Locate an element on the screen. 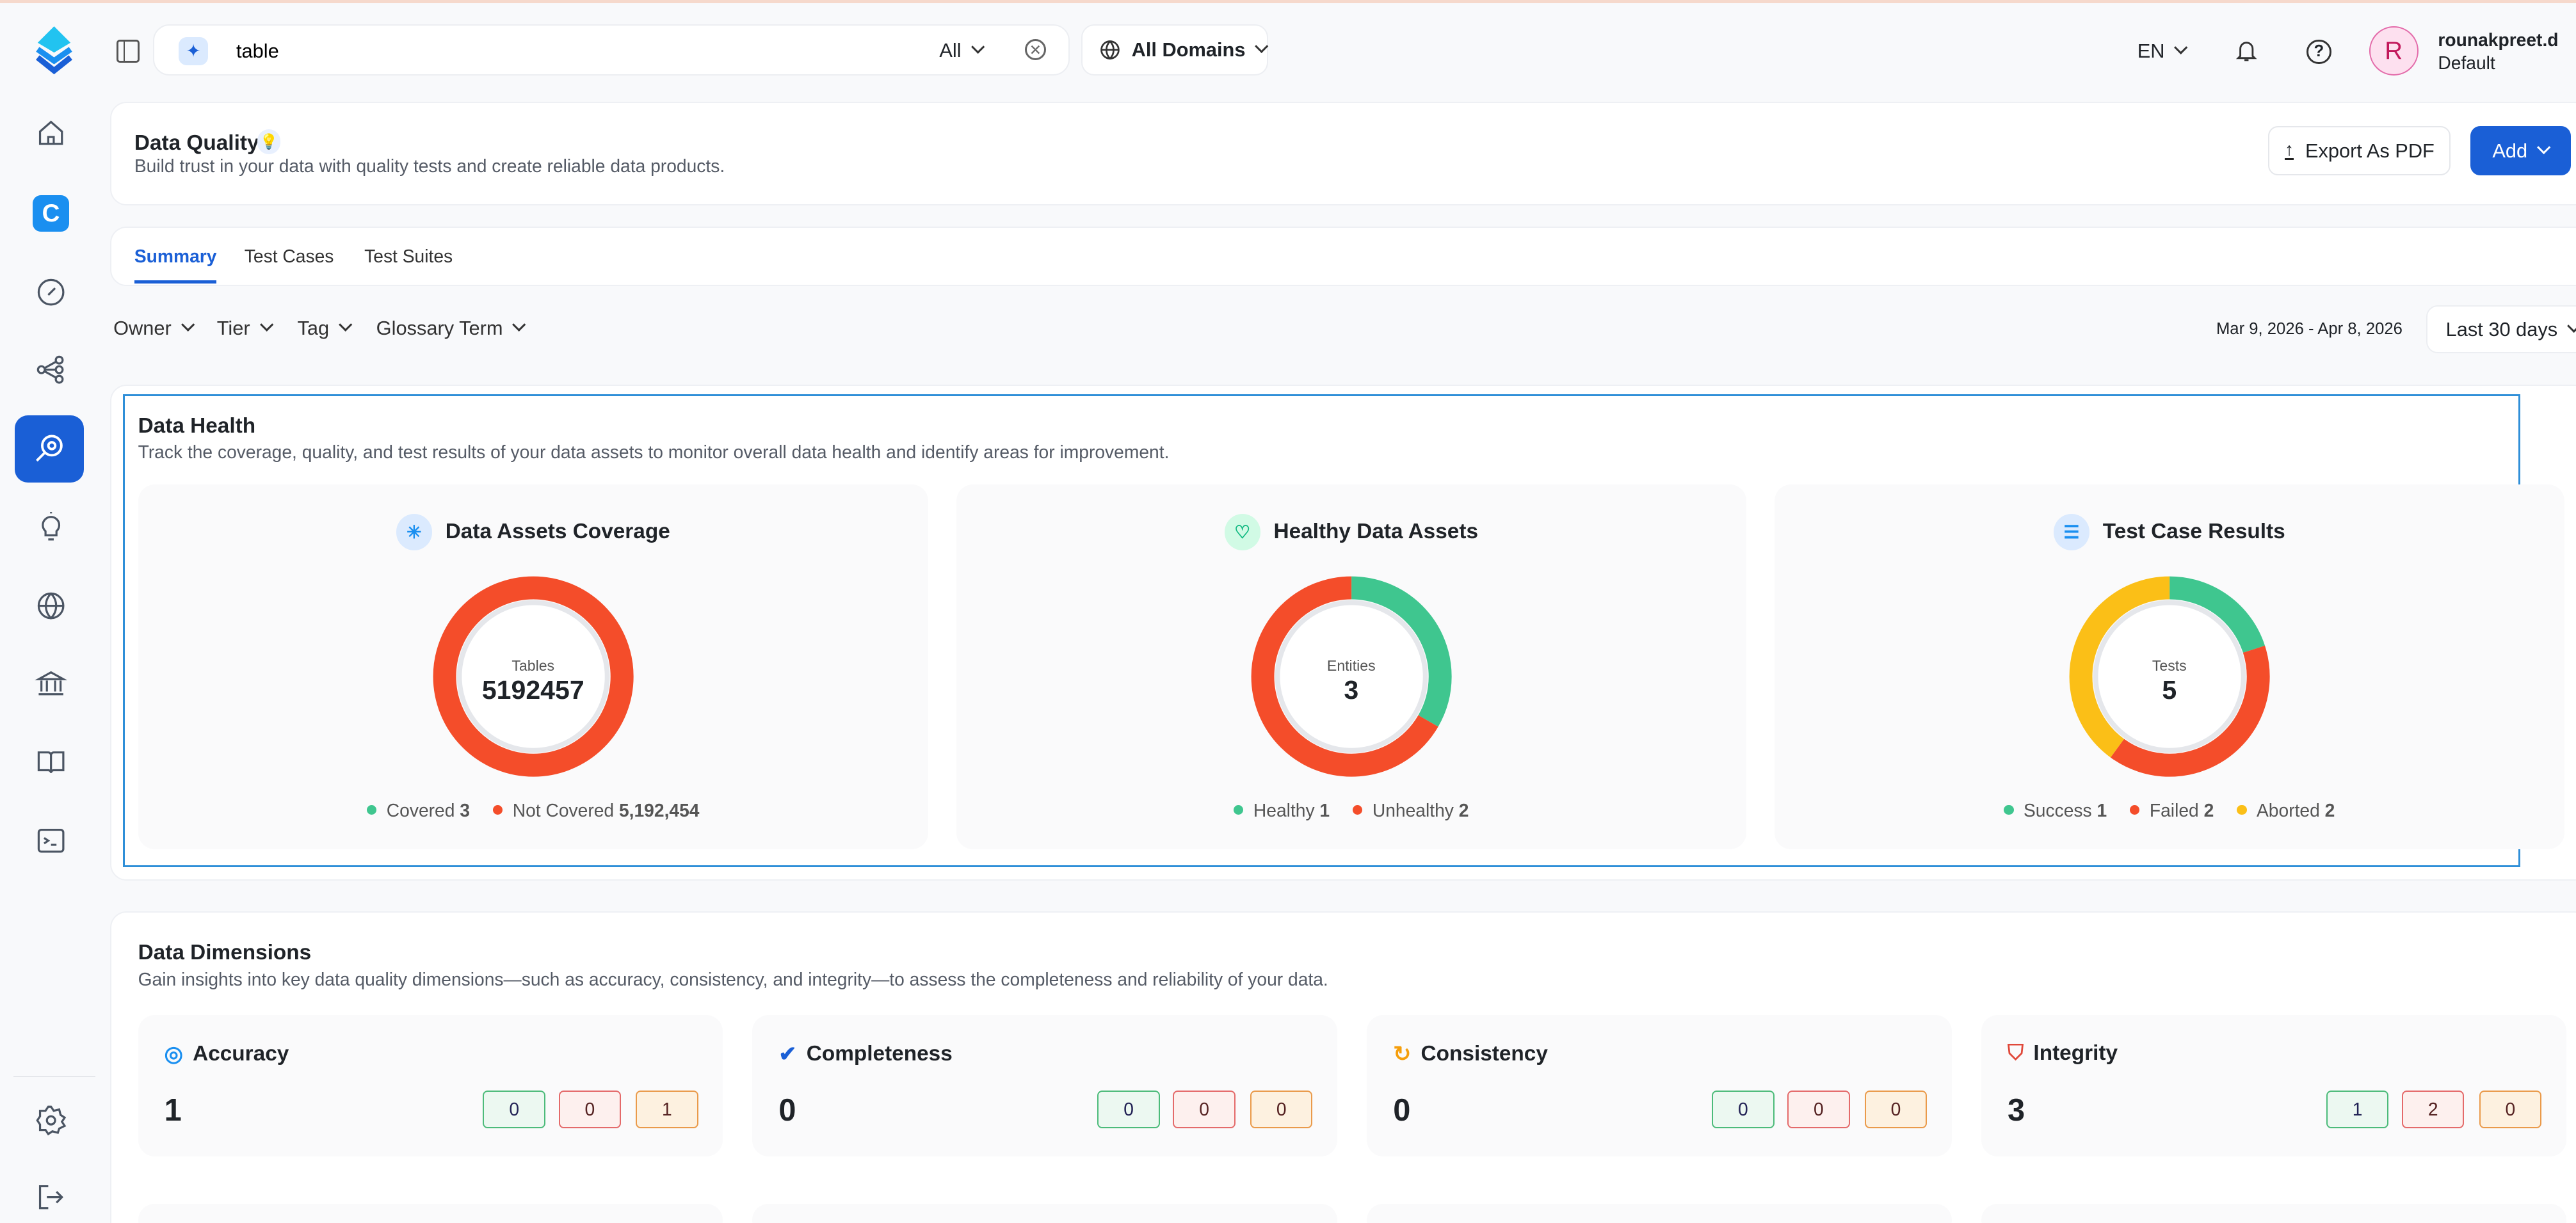  glossary-book-icon is located at coordinates (50, 762).